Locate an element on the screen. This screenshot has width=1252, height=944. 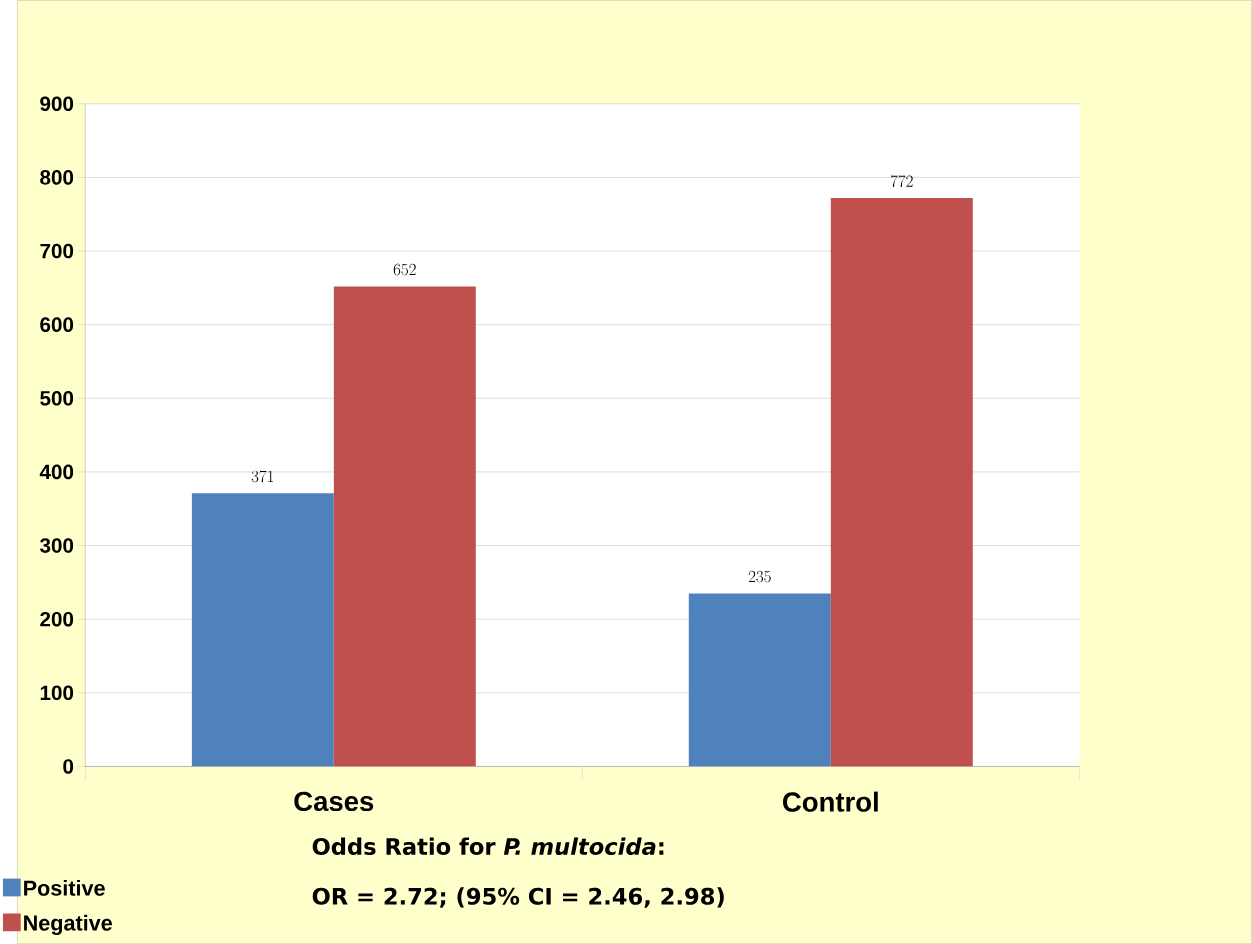
x-tick-label: Cases is located at coordinates (334, 801).